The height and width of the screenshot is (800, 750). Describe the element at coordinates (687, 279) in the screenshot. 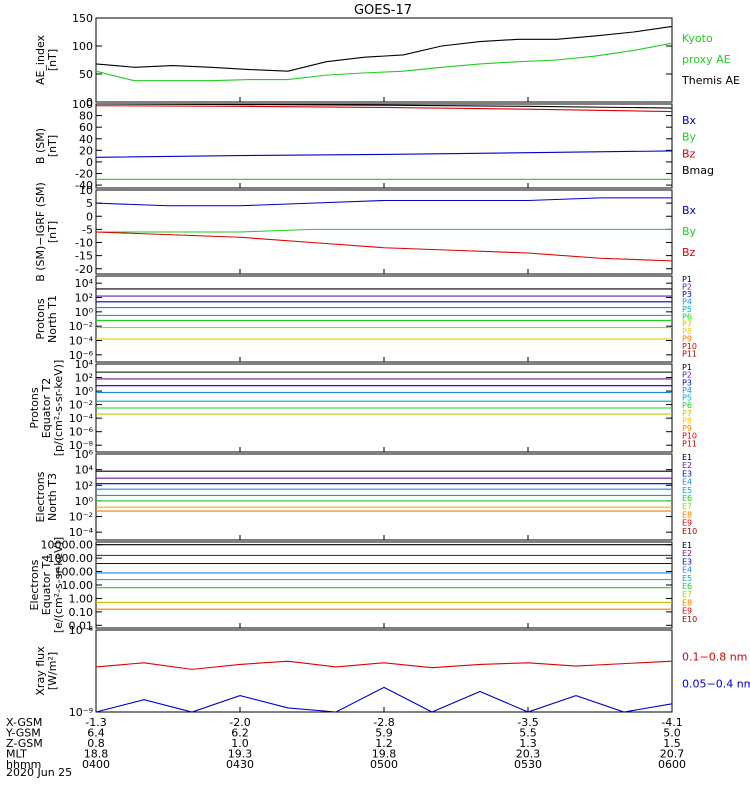

I see `legend-entry: P1` at that location.